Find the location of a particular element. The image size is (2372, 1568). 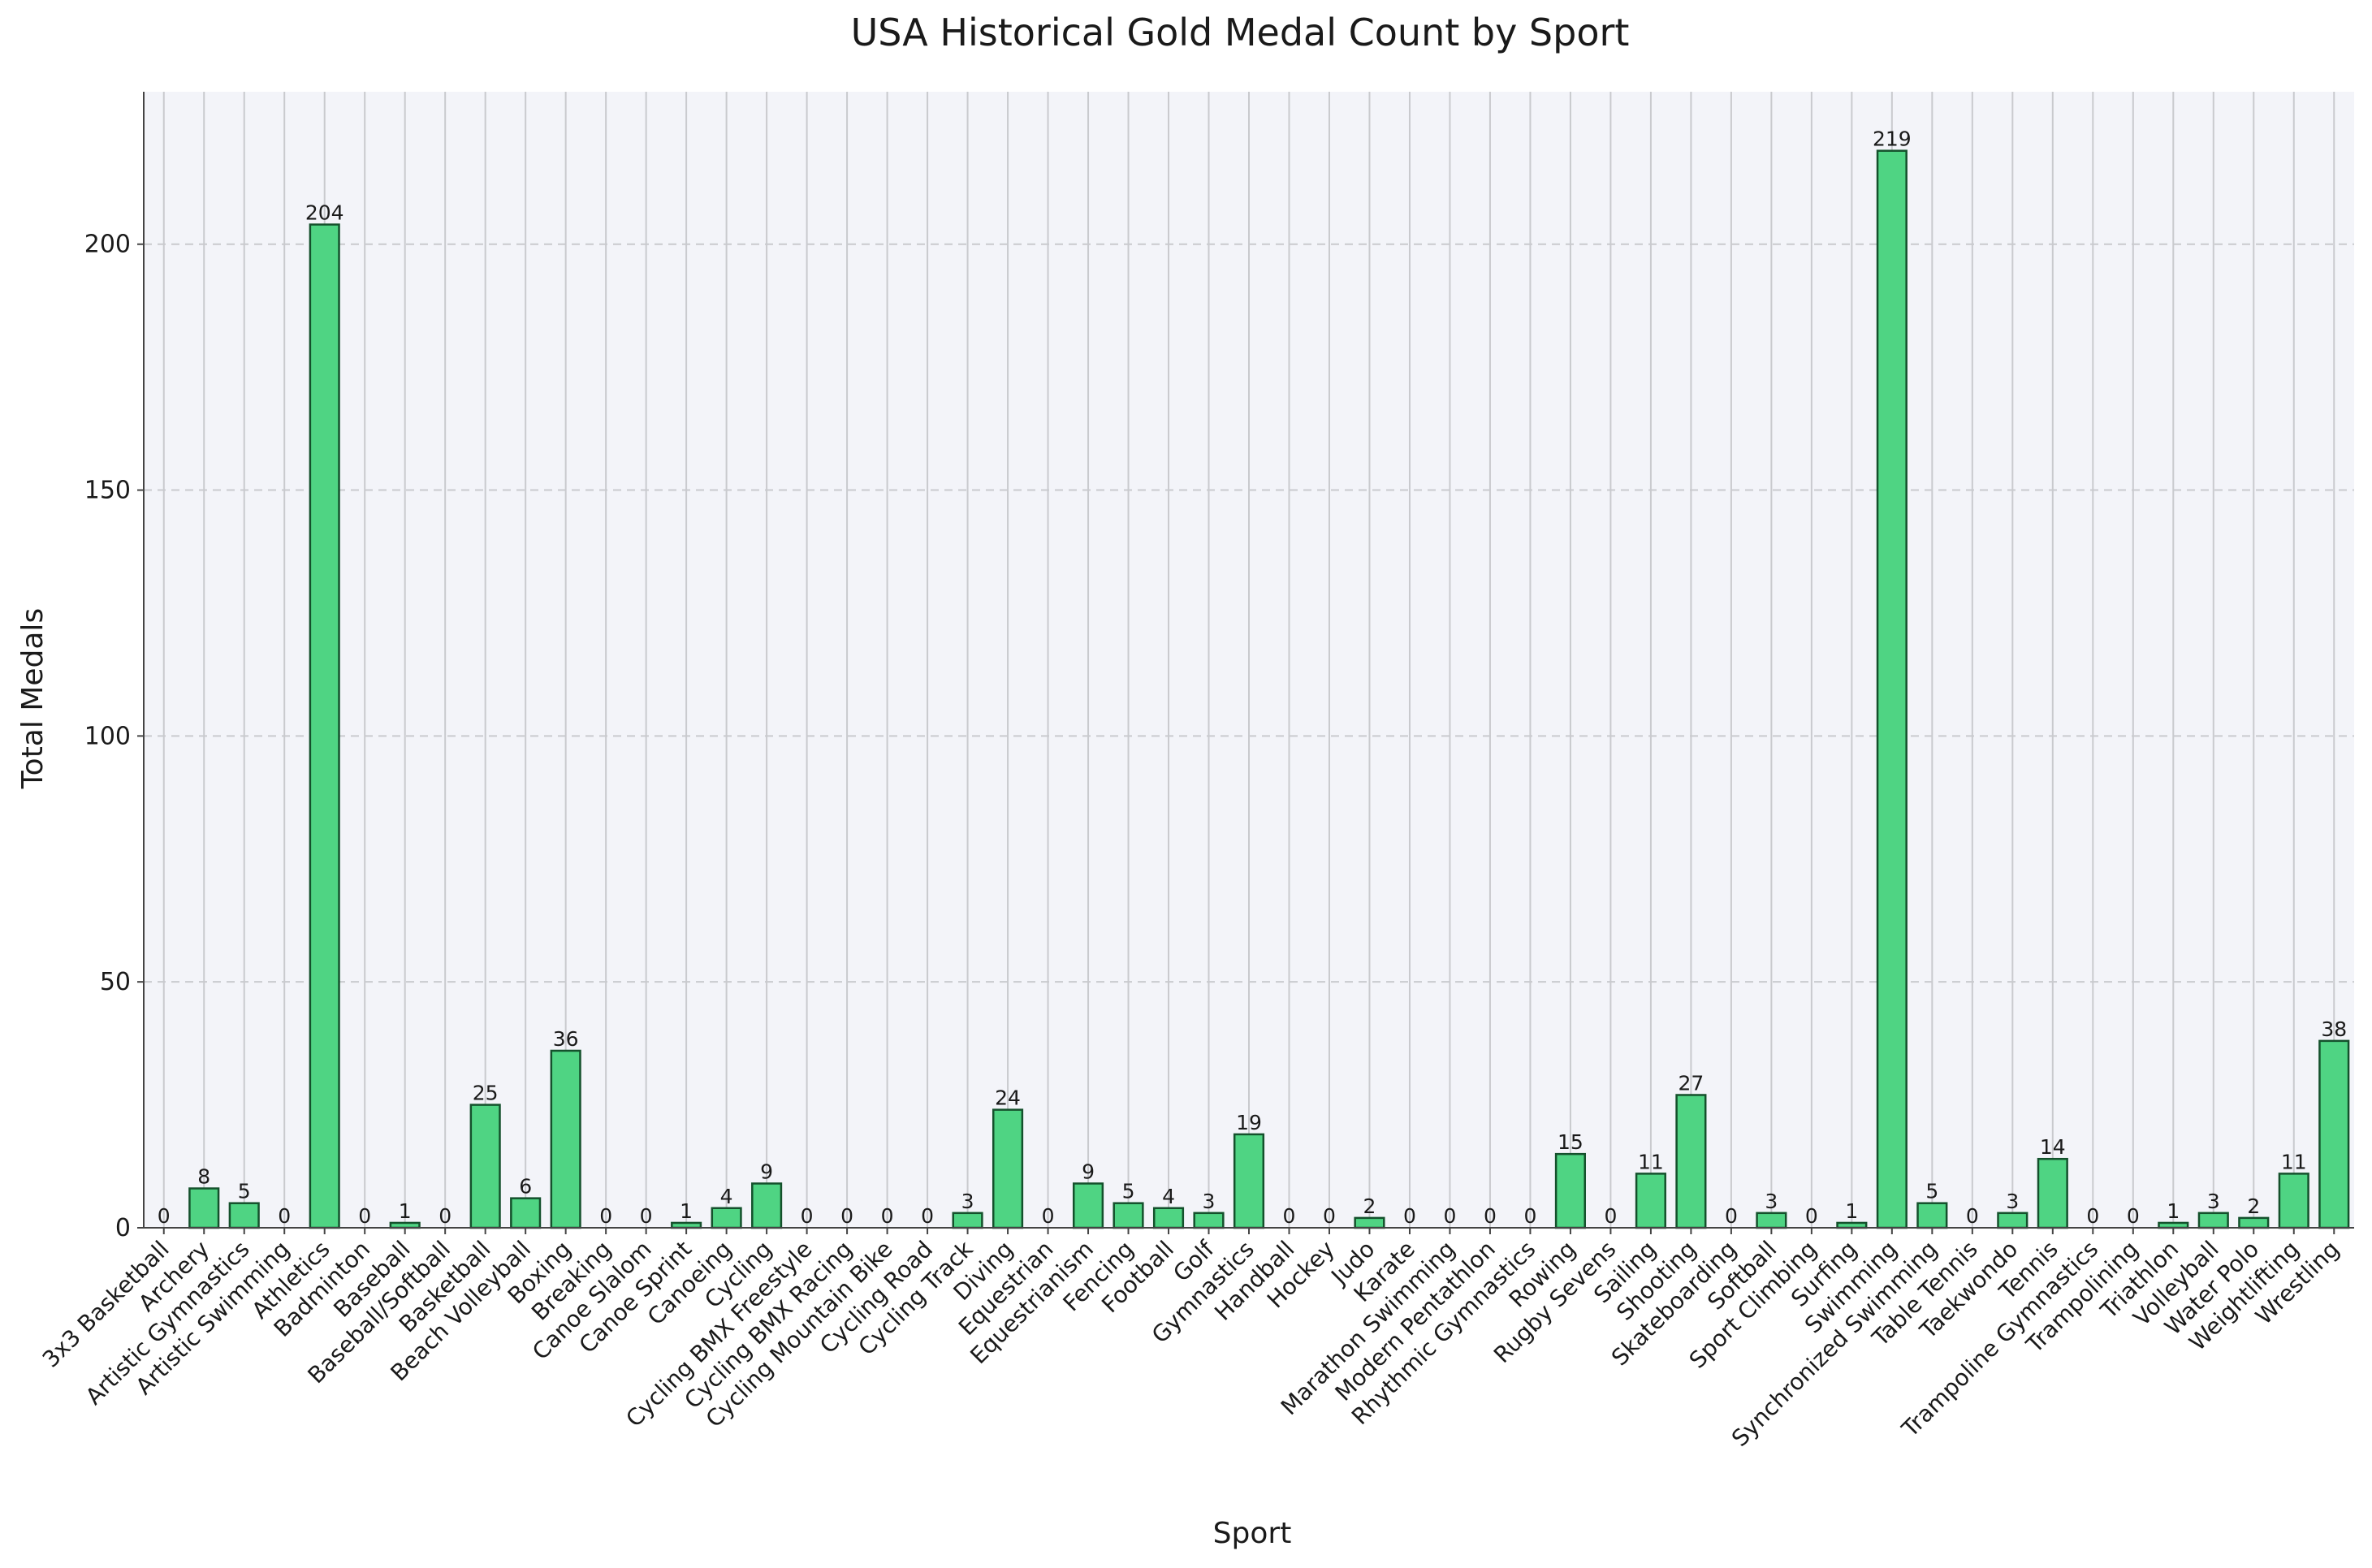

data-label: 27 is located at coordinates (1691, 1083).